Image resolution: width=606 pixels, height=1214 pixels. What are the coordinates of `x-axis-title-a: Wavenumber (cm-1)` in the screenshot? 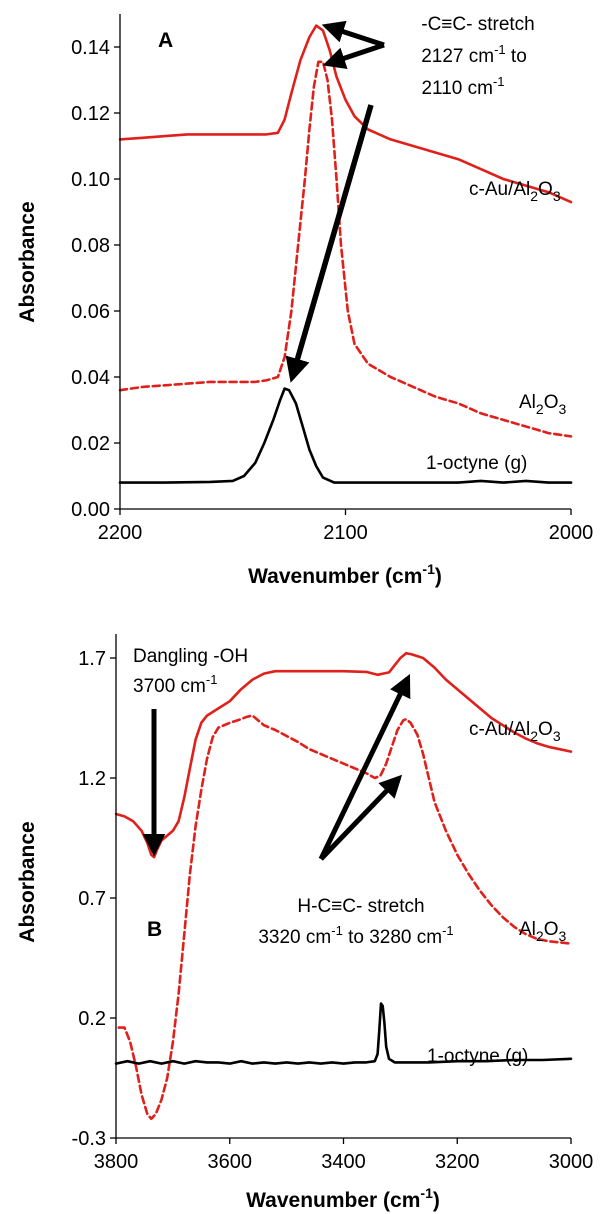 It's located at (345, 574).